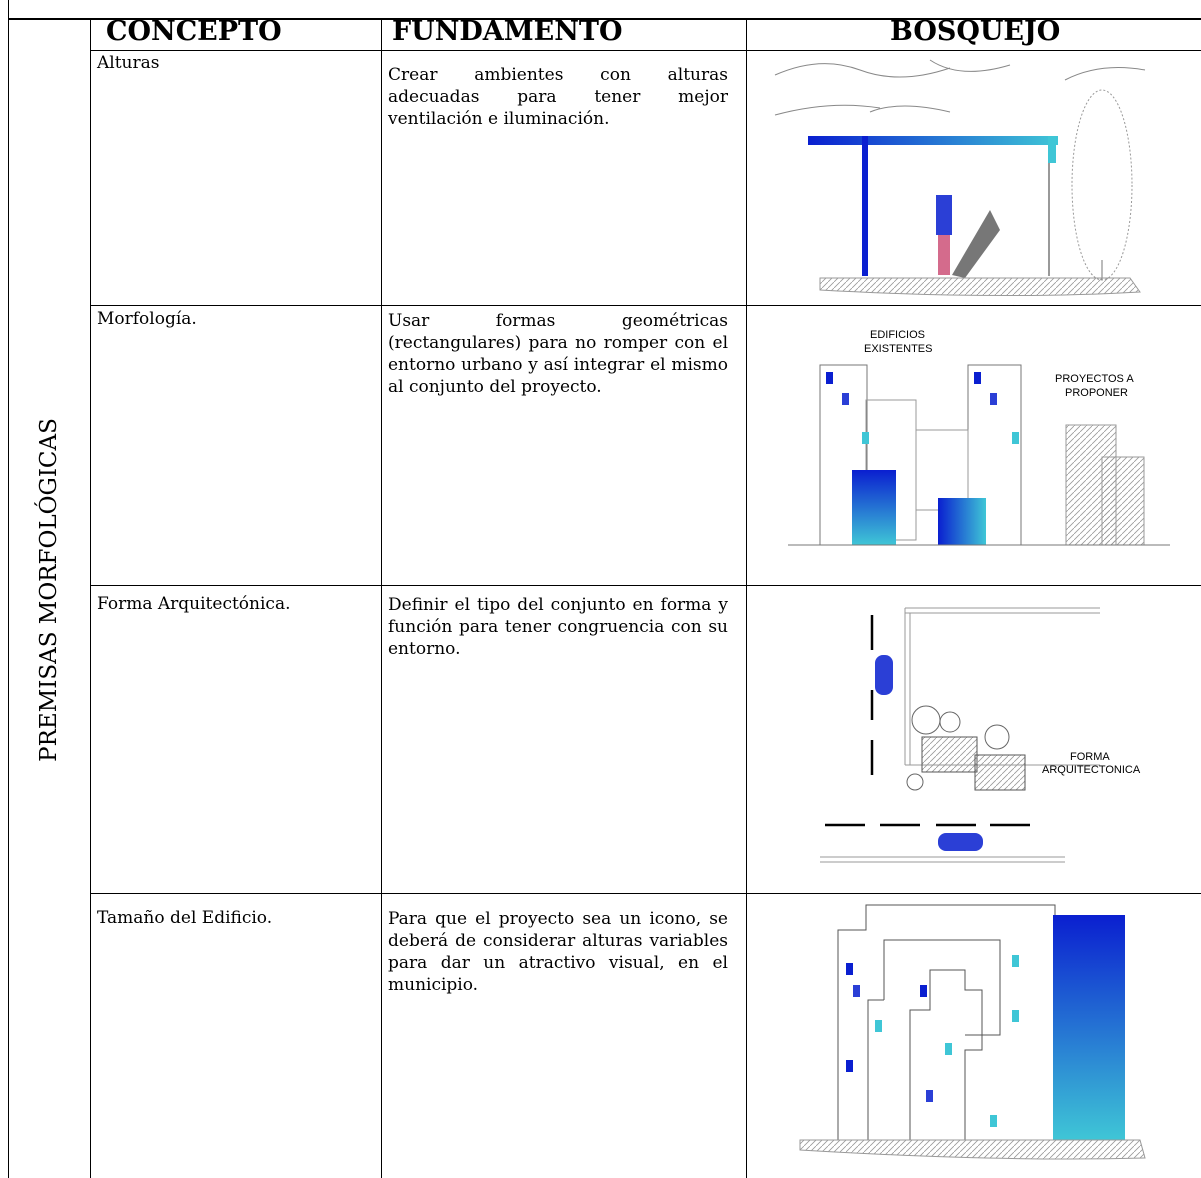 This screenshot has height=1178, width=1201. What do you see at coordinates (128, 63) in the screenshot?
I see `concept: Alturas` at bounding box center [128, 63].